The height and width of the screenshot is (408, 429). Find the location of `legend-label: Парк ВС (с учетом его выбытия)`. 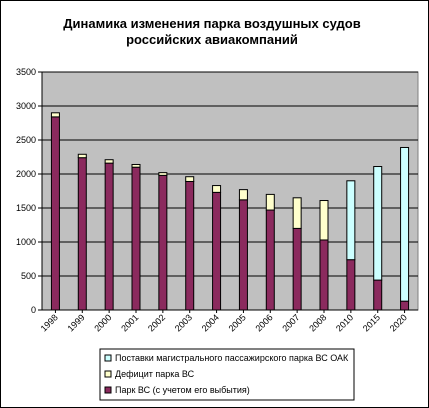

legend-label: Парк ВС (с учетом его выбытия) is located at coordinates (182, 390).